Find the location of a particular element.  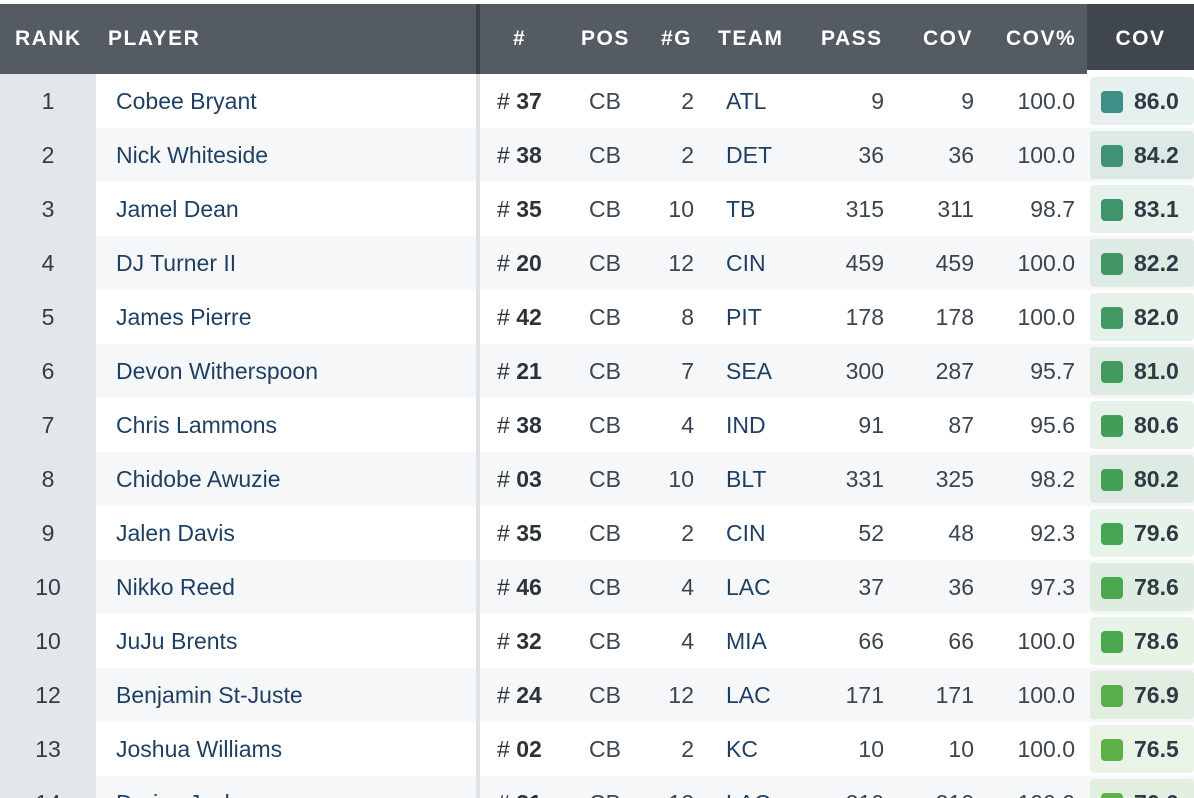

grade-badge: 86.0 is located at coordinates (1142, 101).